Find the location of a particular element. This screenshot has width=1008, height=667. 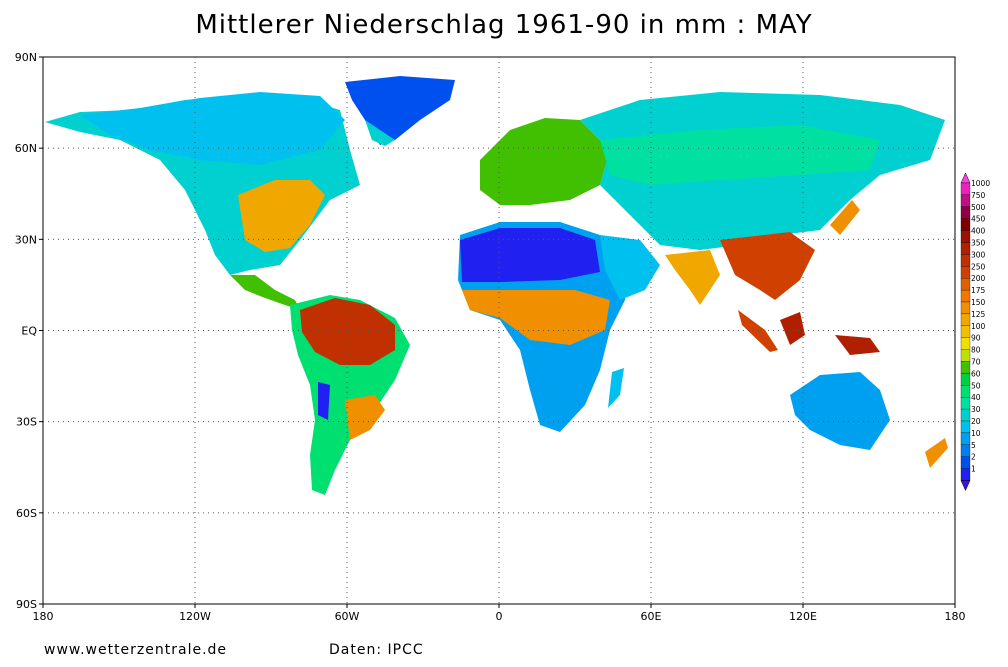

colorbar-label: 500 is located at coordinates (978, 207).